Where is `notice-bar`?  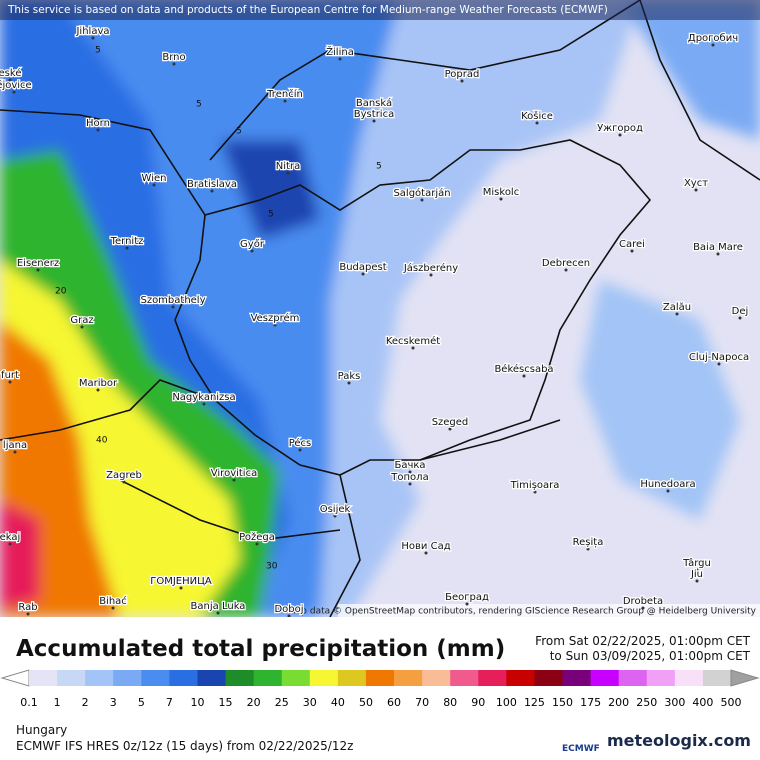
notice-bar is located at coordinates (380, 10).